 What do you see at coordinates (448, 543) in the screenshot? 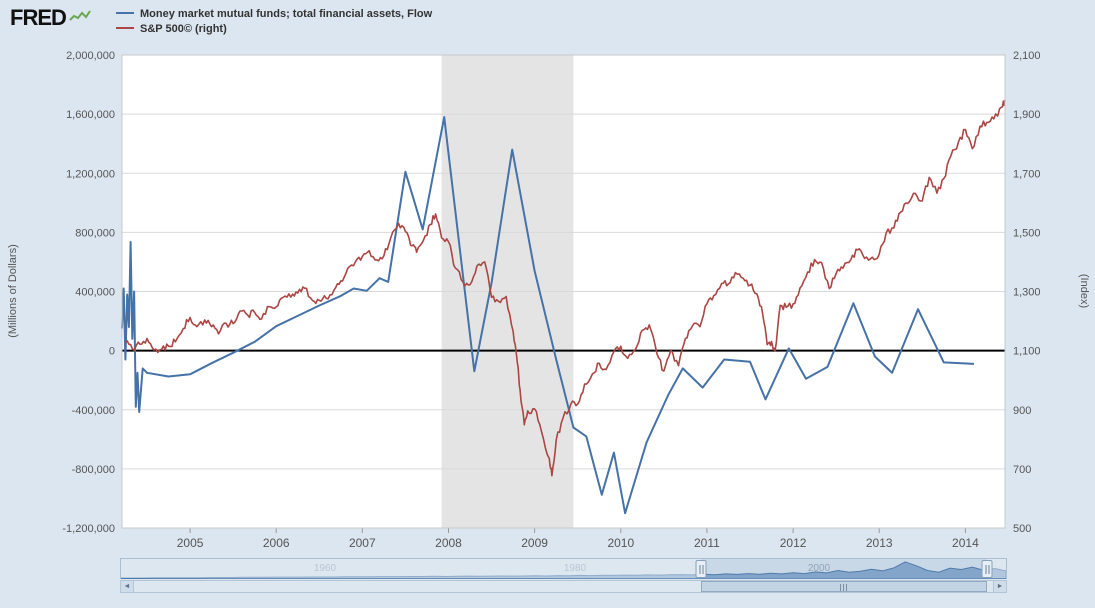
I see `x-axis-tick-label: 2008` at bounding box center [448, 543].